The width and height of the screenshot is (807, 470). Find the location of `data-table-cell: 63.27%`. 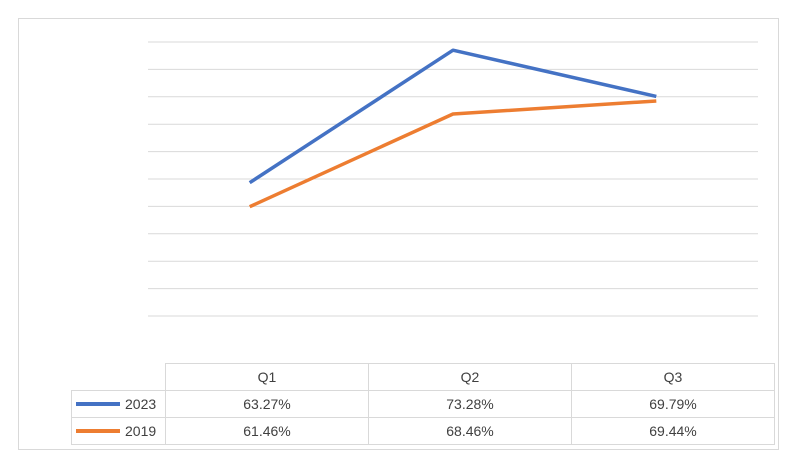

data-table-cell: 63.27% is located at coordinates (267, 404).